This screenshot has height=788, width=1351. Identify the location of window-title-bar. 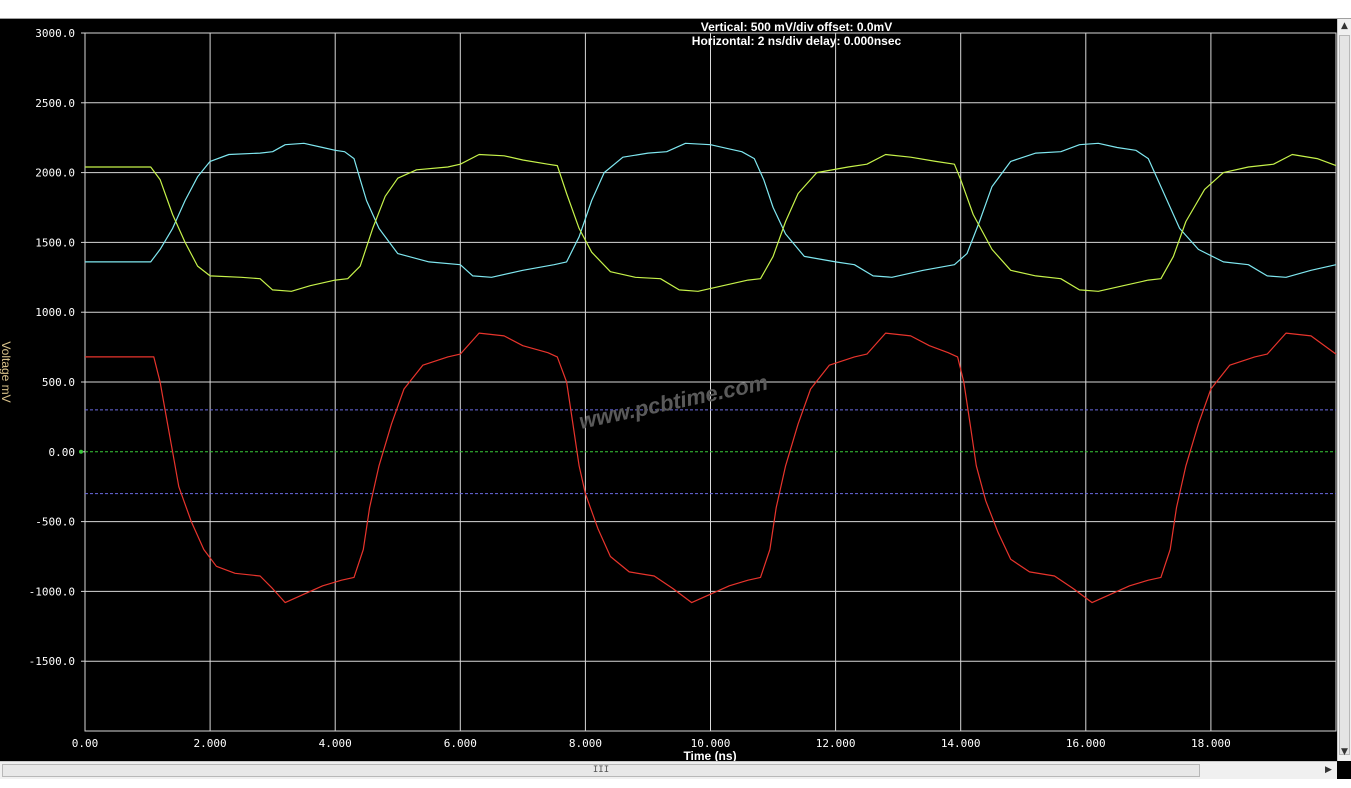
(675, 9).